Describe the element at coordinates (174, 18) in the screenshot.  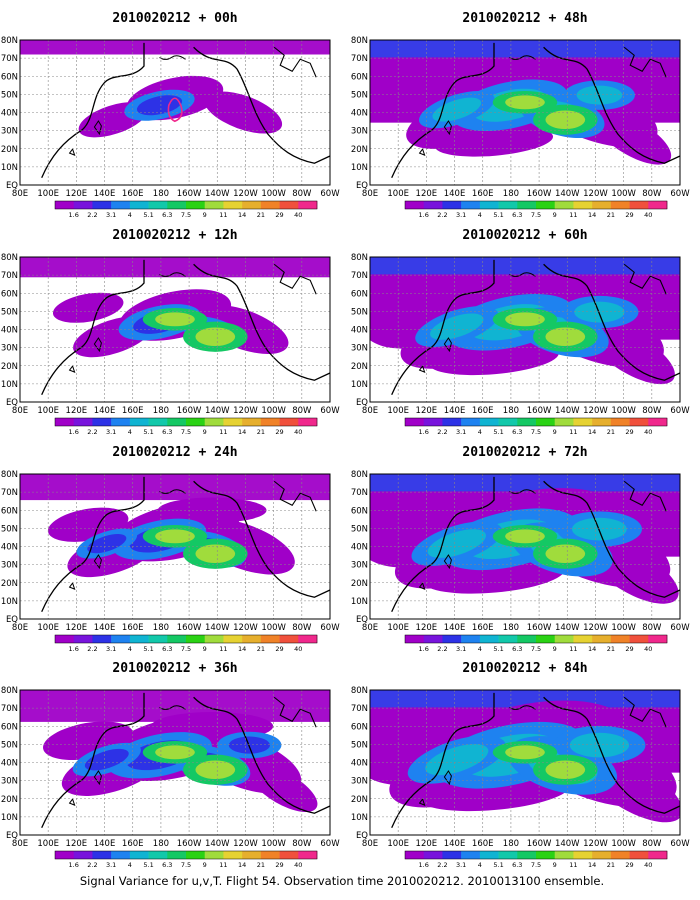
I see `panel-title: 2010020212 + 00h` at that location.